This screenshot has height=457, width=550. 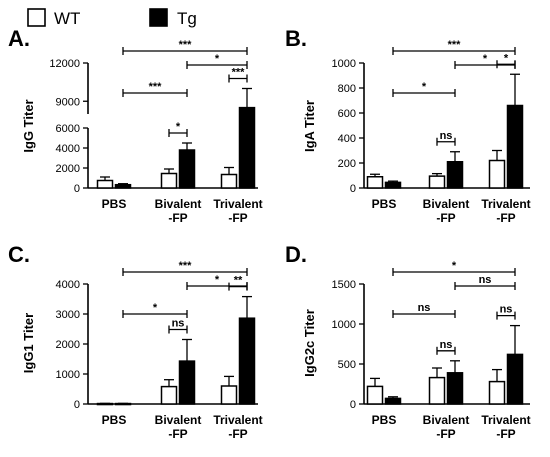 I want to click on y-tick-label: 6000, so click(x=68, y=129).